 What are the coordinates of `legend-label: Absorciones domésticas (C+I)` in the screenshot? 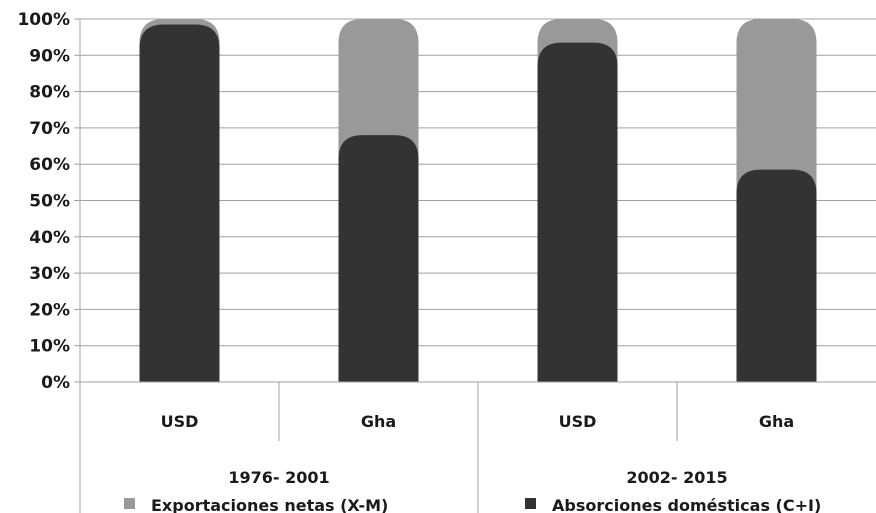 It's located at (686, 504).